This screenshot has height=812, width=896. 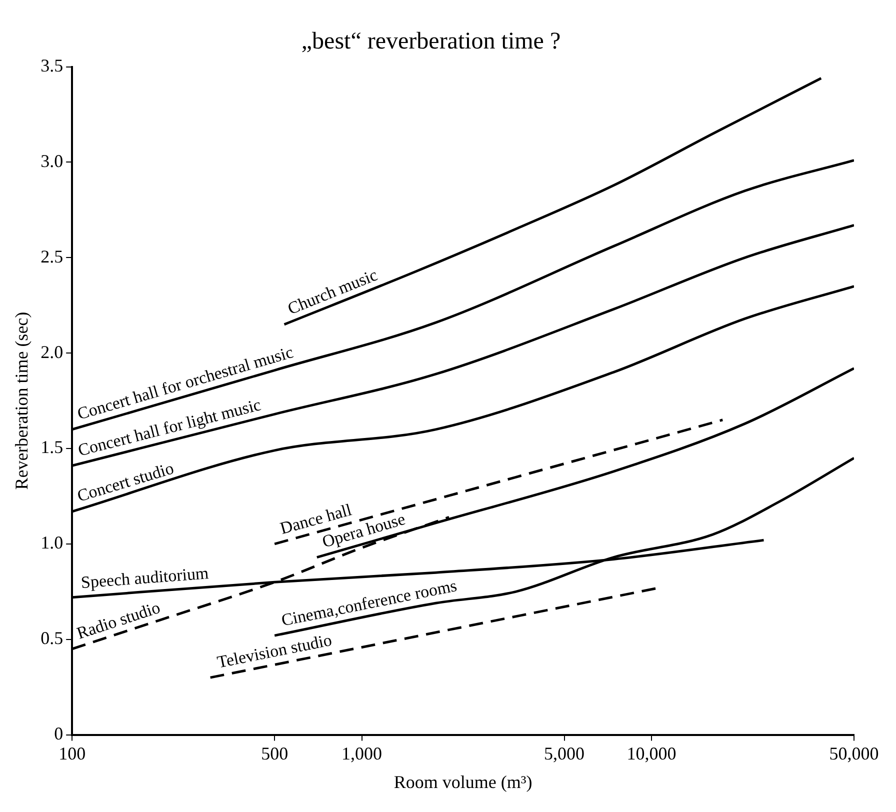 What do you see at coordinates (118, 620) in the screenshot?
I see `text: Radio studio` at bounding box center [118, 620].